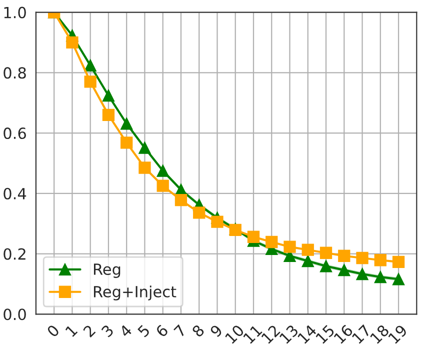 The width and height of the screenshot is (423, 351). What do you see at coordinates (180, 331) in the screenshot?
I see `x-tick-label: 7` at bounding box center [180, 331].